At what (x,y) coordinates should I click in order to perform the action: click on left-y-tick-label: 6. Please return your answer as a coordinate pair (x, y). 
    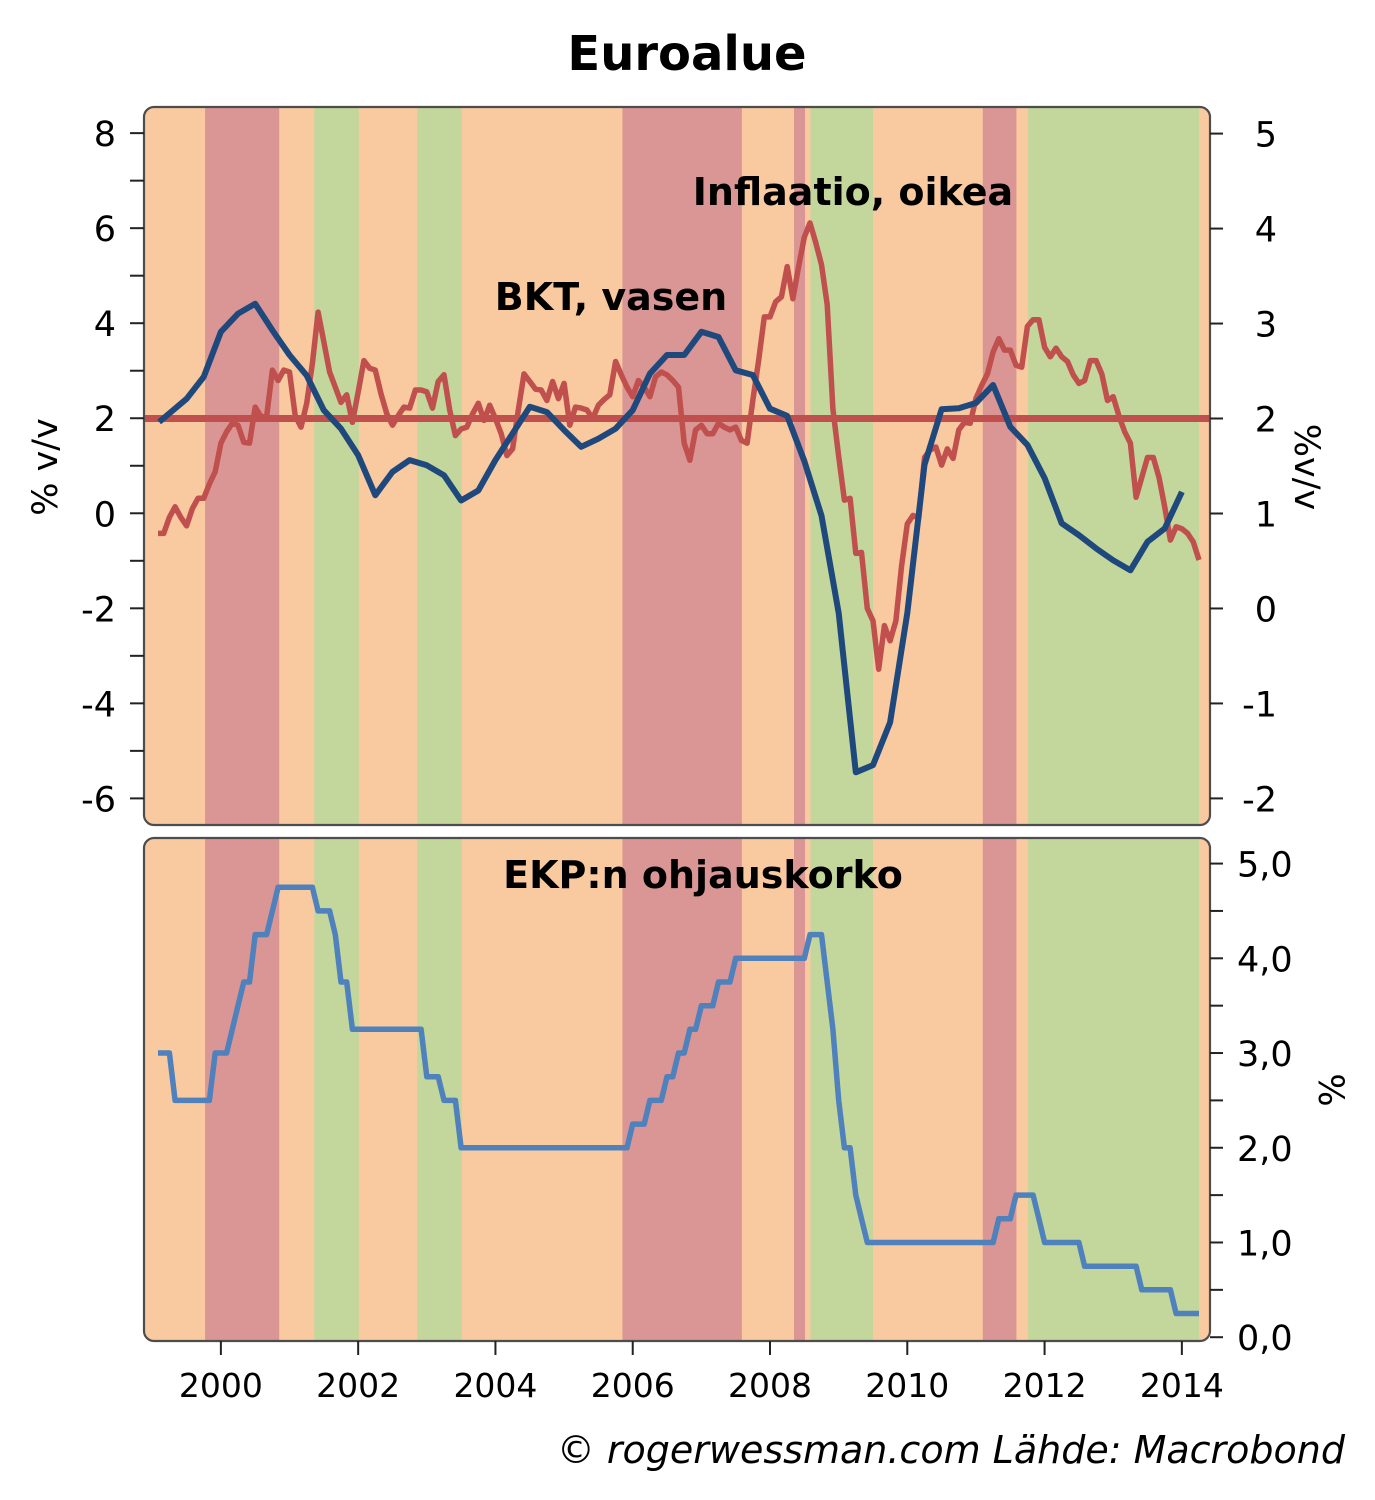
    Looking at the image, I should click on (105, 230).